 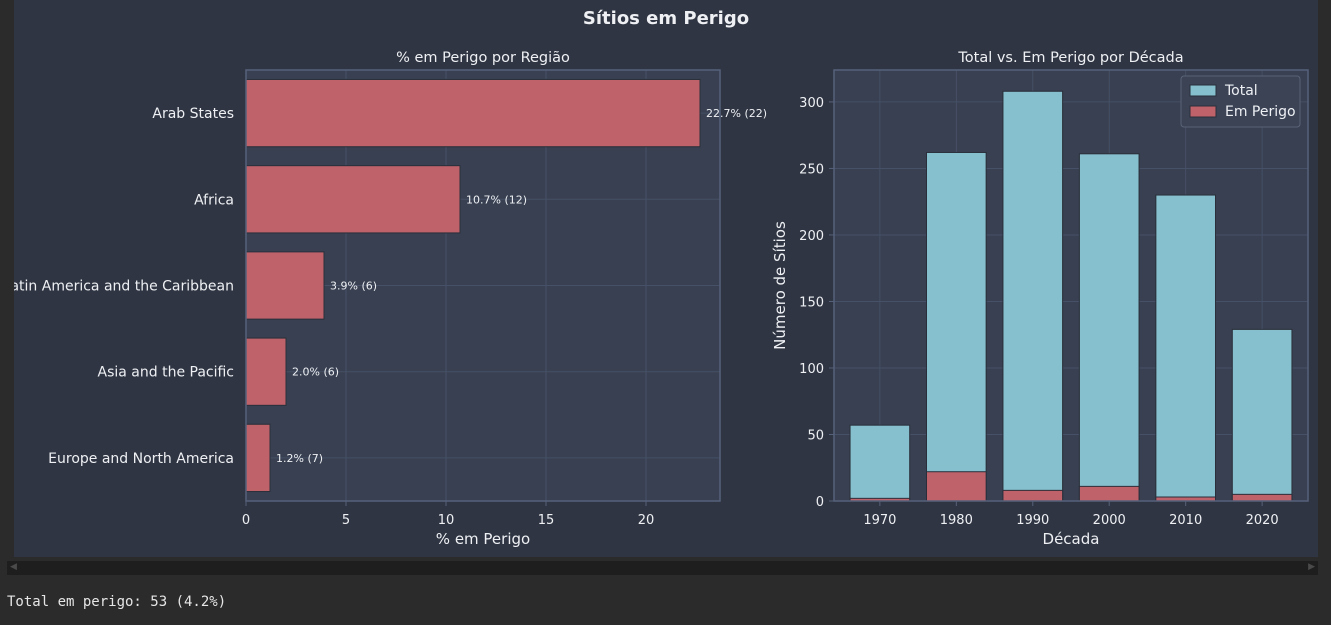 What do you see at coordinates (662, 568) in the screenshot?
I see `horizontal-scrollbar: ◀ ▶` at bounding box center [662, 568].